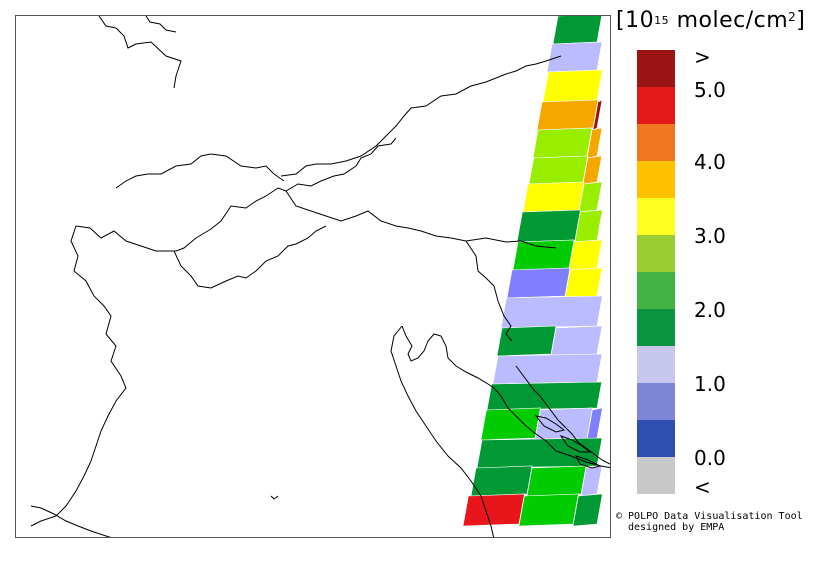 This screenshot has width=813, height=566. I want to click on unit-middle: molec/cm, so click(729, 20).